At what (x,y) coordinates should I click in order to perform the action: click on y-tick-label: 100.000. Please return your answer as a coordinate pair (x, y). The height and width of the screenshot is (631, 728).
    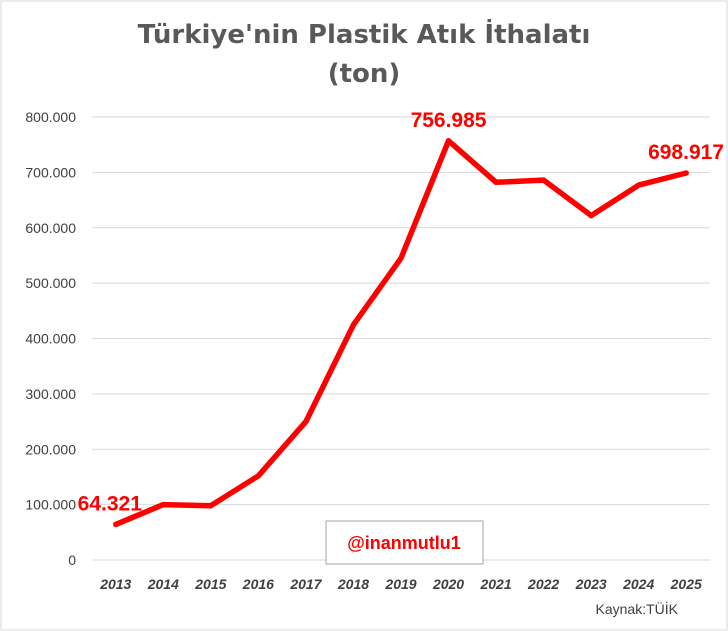
    Looking at the image, I should click on (50, 505).